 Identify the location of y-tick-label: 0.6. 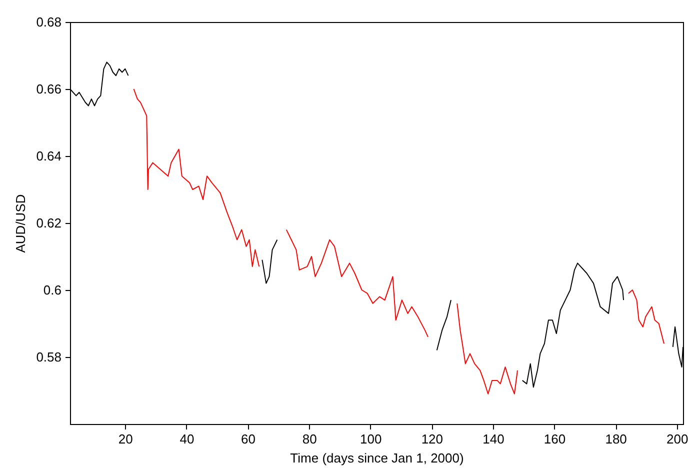
(52, 290).